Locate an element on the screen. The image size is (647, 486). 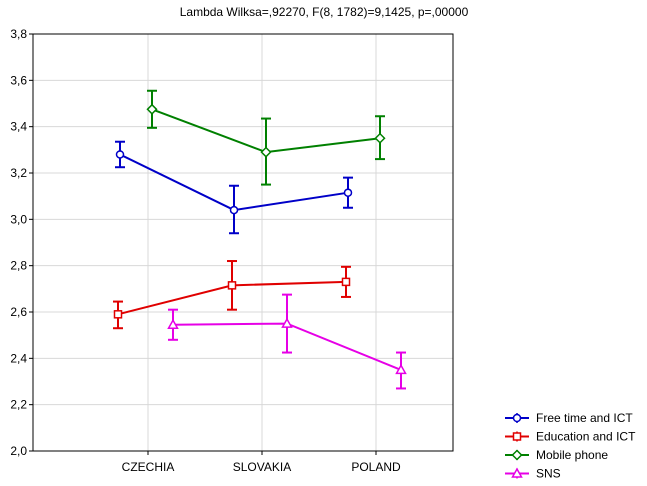
legend-label: SNS is located at coordinates (548, 474).